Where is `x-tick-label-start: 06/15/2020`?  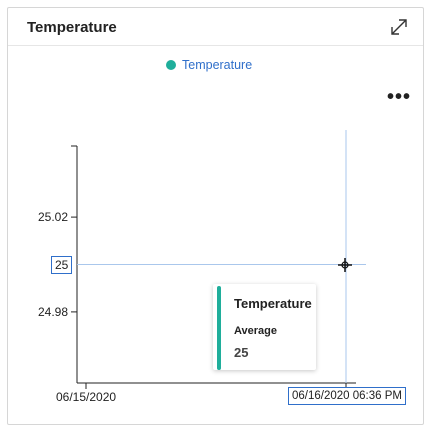
x-tick-label-start: 06/15/2020 is located at coordinates (86, 397).